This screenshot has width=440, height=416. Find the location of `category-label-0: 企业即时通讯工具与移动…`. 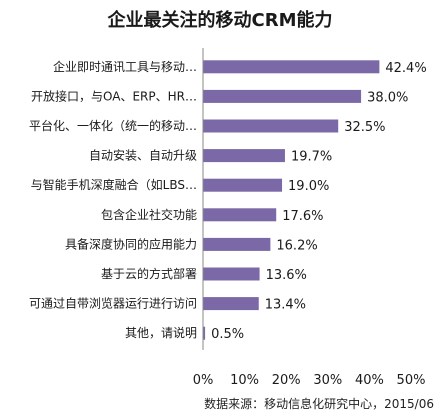

category-label-0: 企业即时通讯工具与移动… is located at coordinates (125, 66).